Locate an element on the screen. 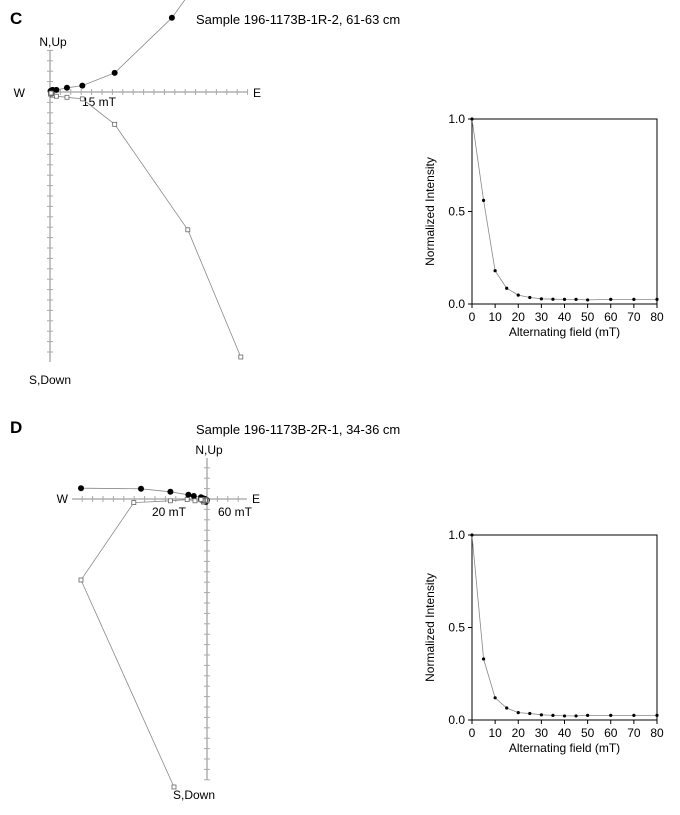 This screenshot has height=815, width=680. zijderveld-d-title: Sample 196-1173B-2R-1, 34-36 cm is located at coordinates (298, 429).